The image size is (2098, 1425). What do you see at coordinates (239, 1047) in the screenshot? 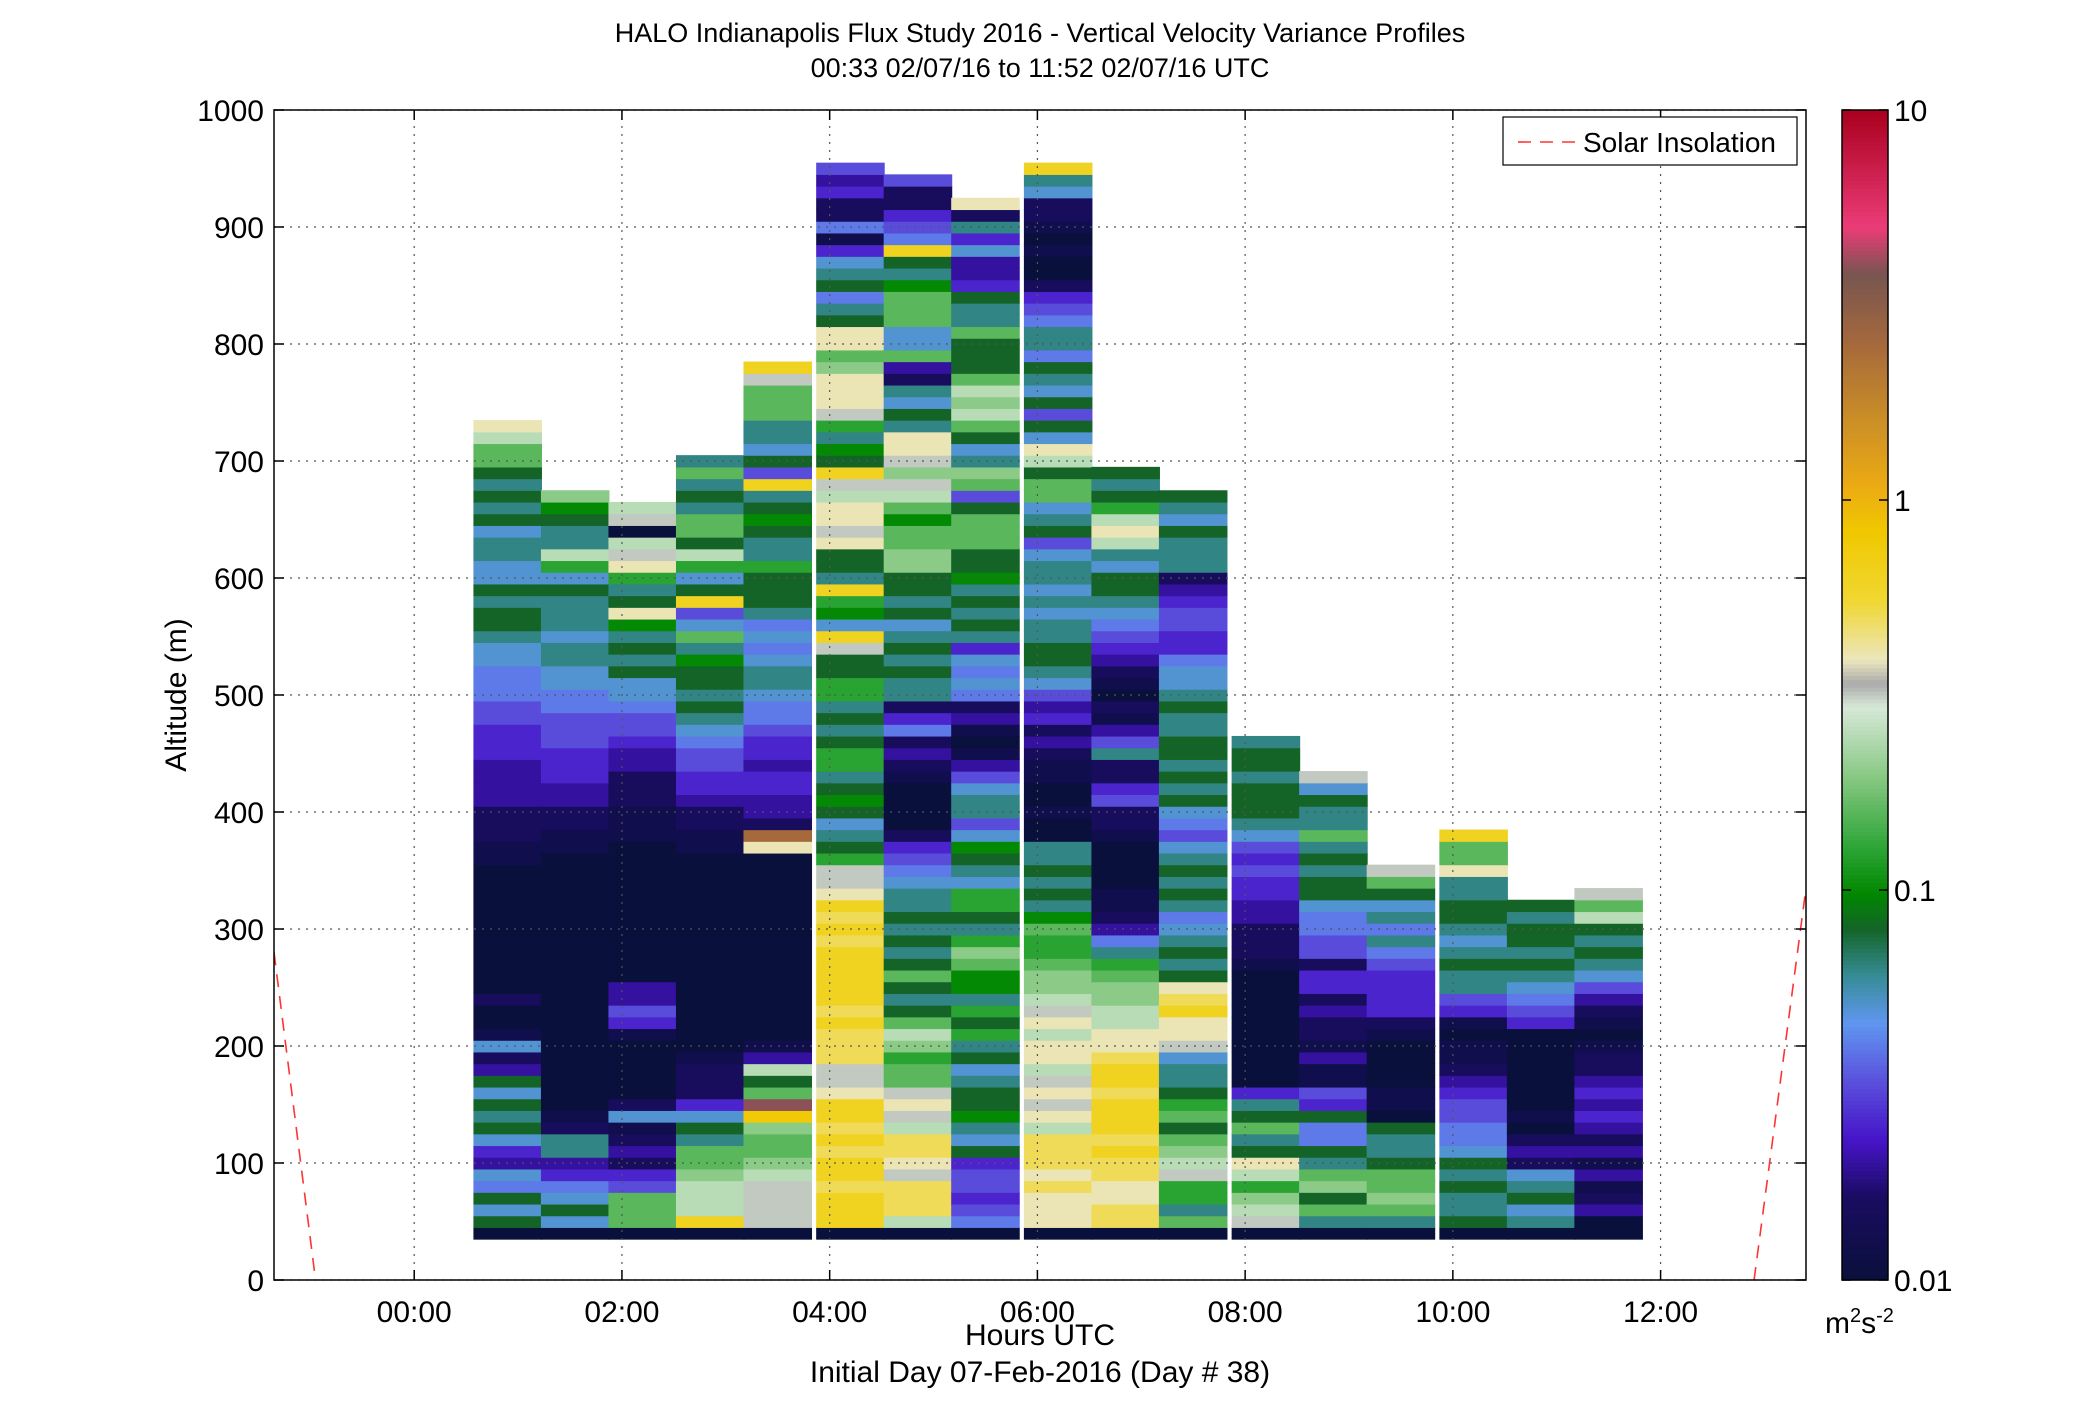
I see `y-tick-label: 200` at bounding box center [239, 1047].